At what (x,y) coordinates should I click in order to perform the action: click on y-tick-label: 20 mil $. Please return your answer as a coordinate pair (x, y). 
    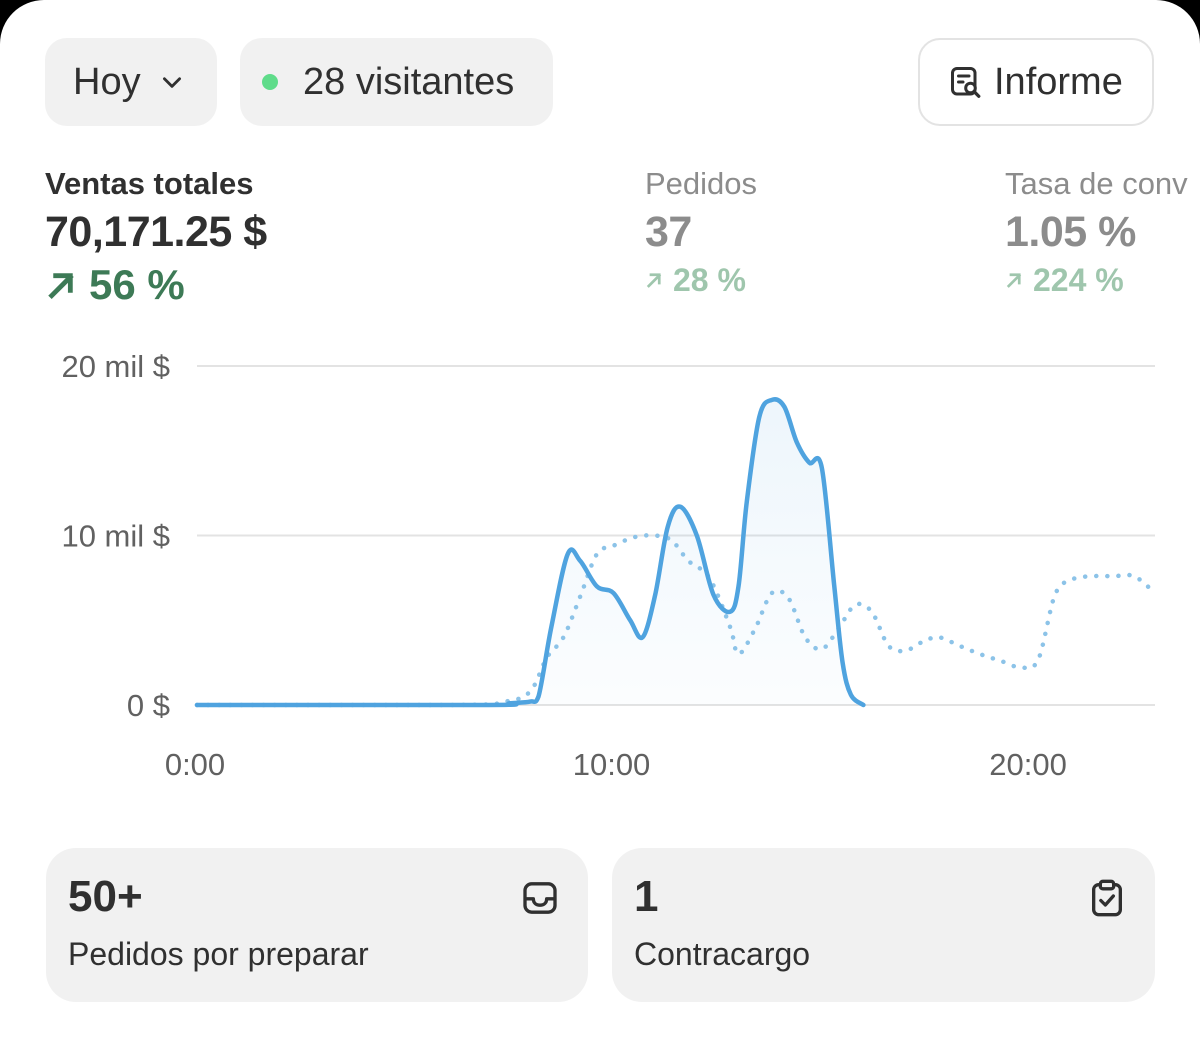
    Looking at the image, I should click on (115, 366).